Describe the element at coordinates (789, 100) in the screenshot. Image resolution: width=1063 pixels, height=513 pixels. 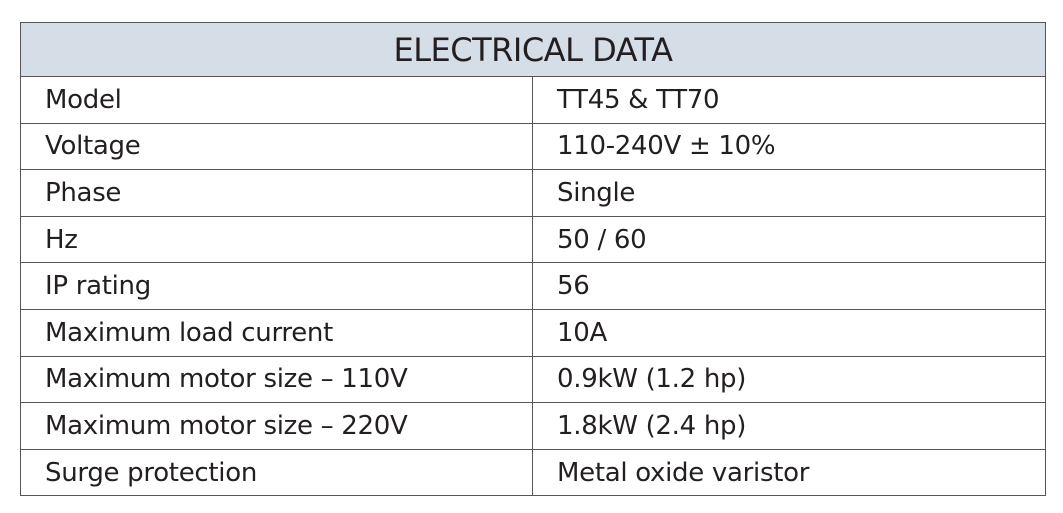
I see `value-cell: TT45 & TT70` at that location.